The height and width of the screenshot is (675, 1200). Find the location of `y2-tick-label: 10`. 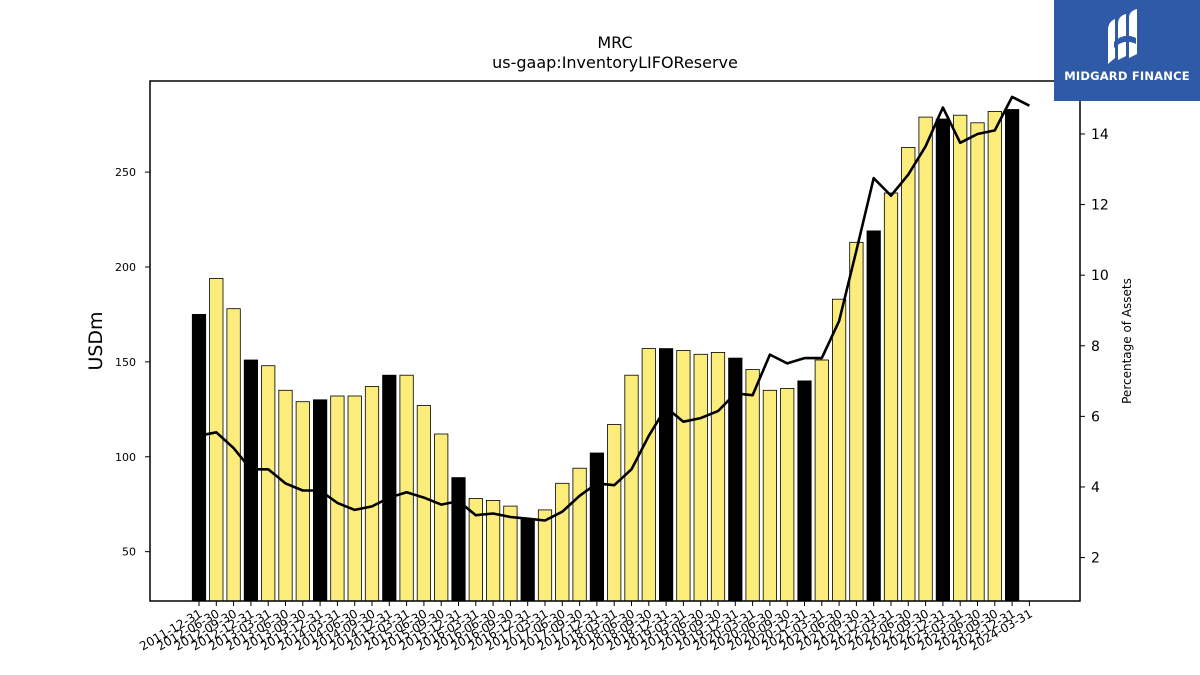

y2-tick-label: 10 is located at coordinates (1100, 276).